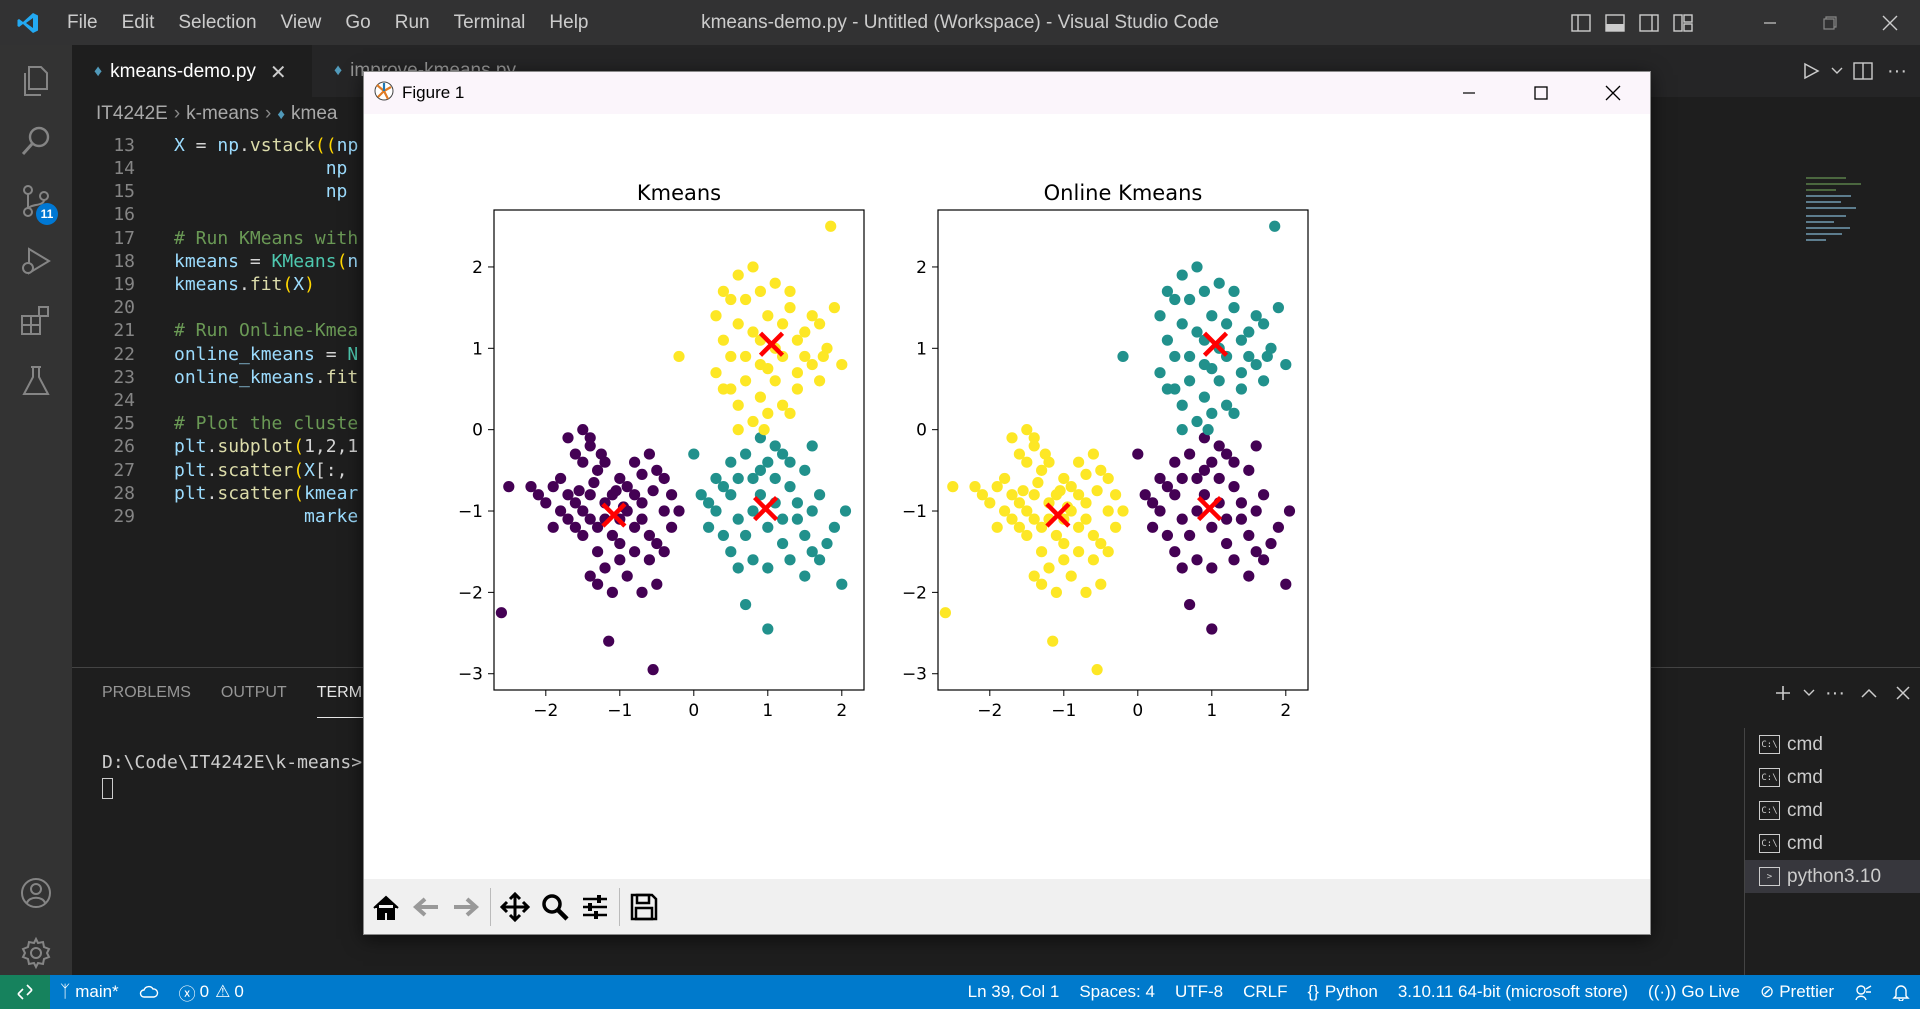 The height and width of the screenshot is (1009, 1920). I want to click on tab-terminal: TERMI, so click(341, 693).